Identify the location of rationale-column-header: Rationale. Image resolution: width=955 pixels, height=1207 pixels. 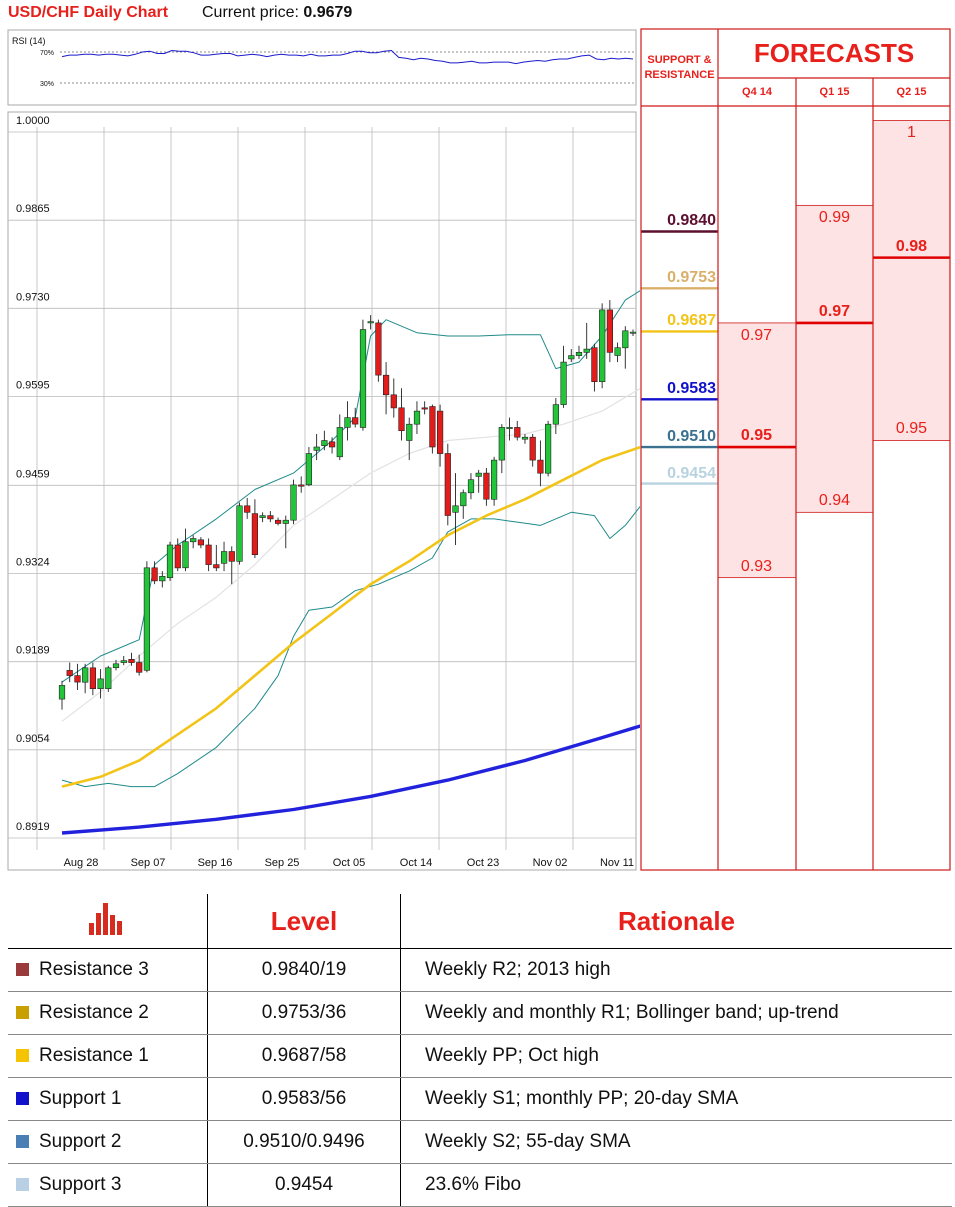
(676, 921).